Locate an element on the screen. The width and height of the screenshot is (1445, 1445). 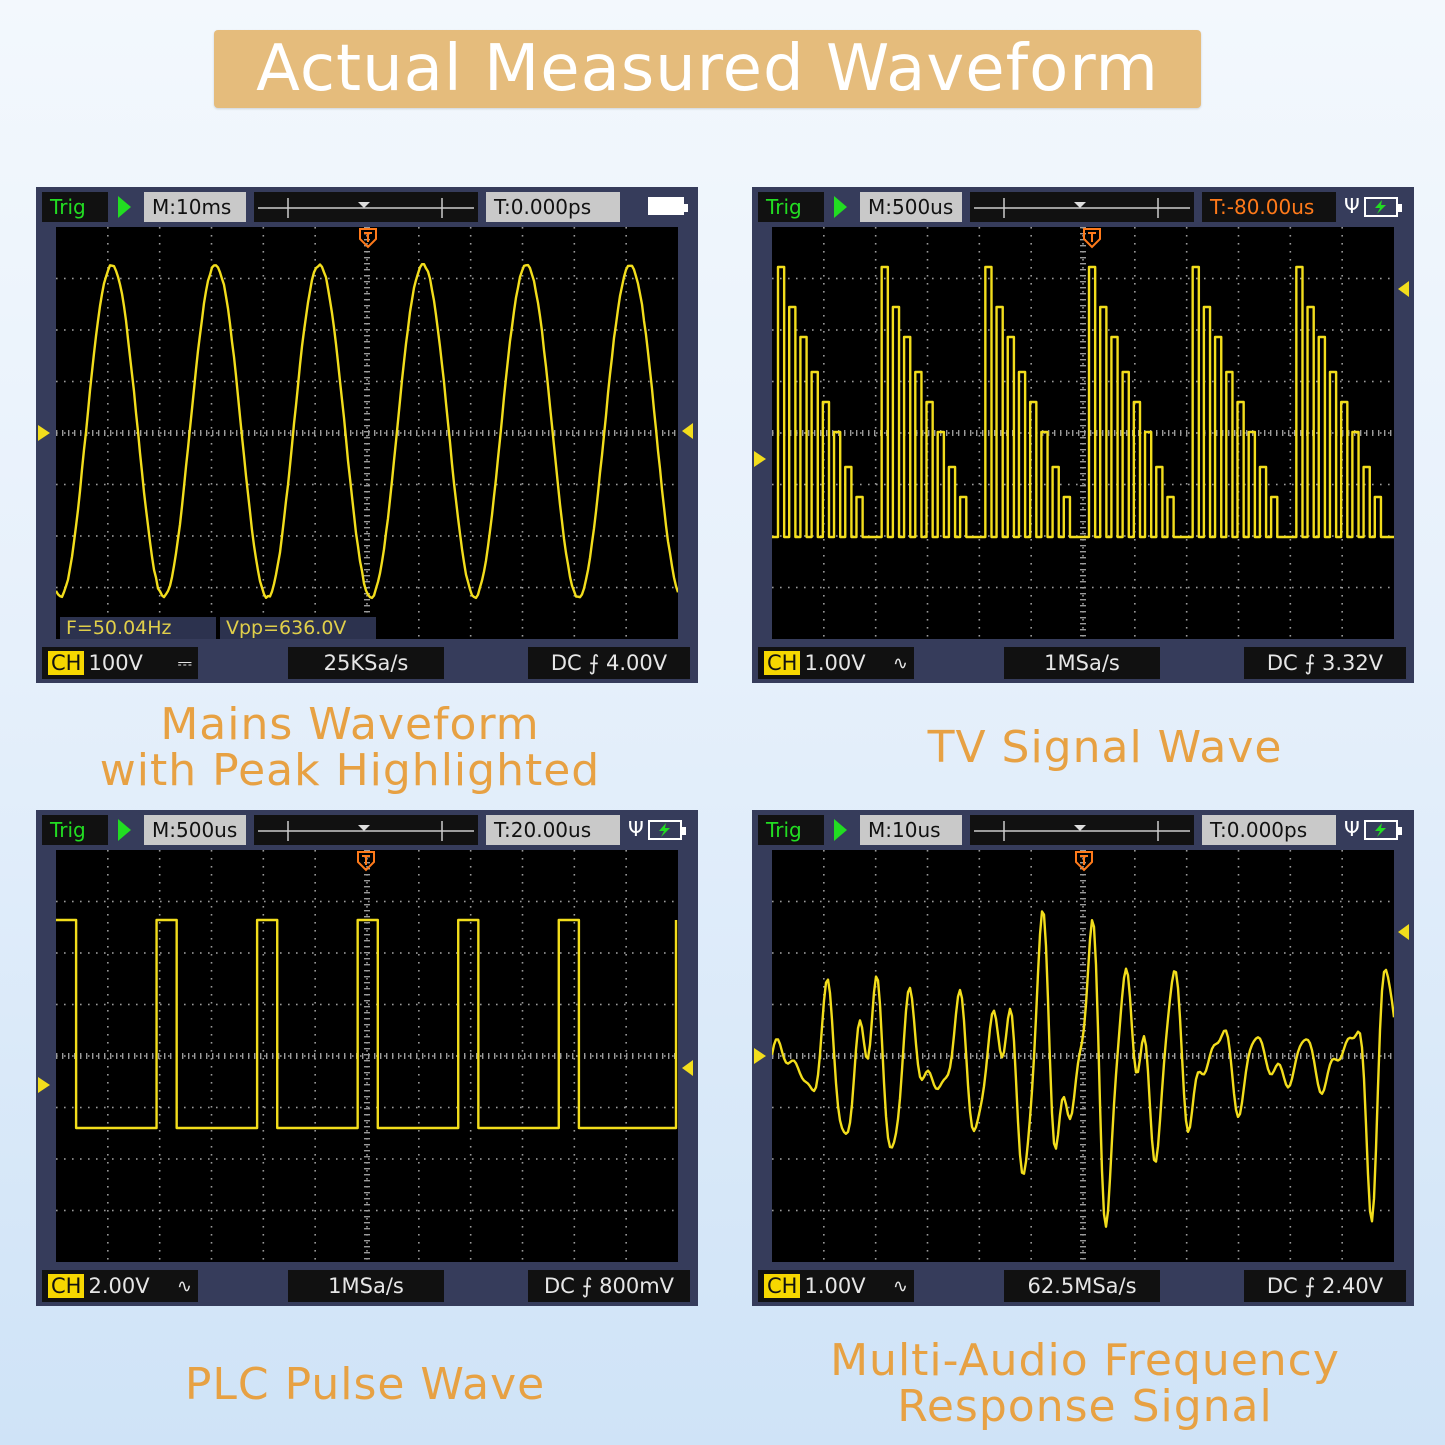
frequency-readout: F=50.04Hz is located at coordinates (138, 628).